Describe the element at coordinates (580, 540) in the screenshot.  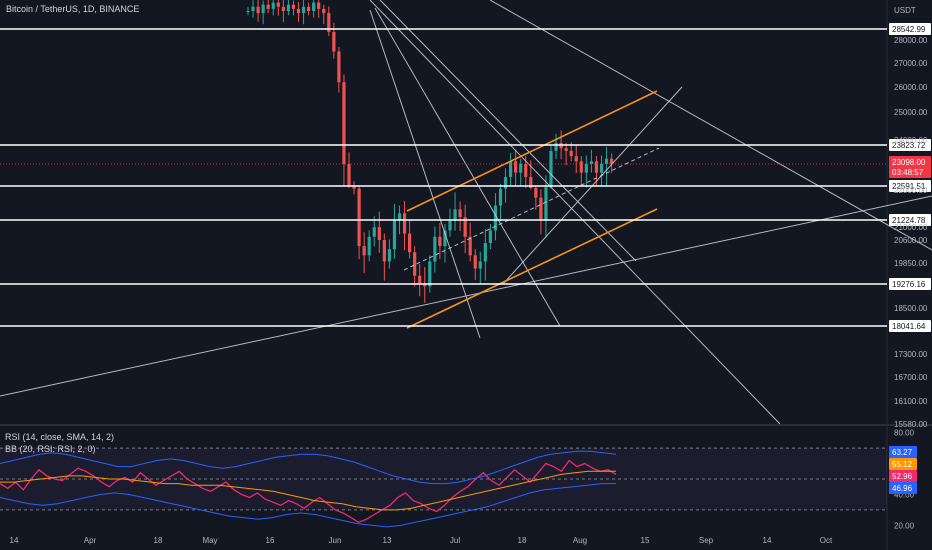
I see `time-tick: Aug` at that location.